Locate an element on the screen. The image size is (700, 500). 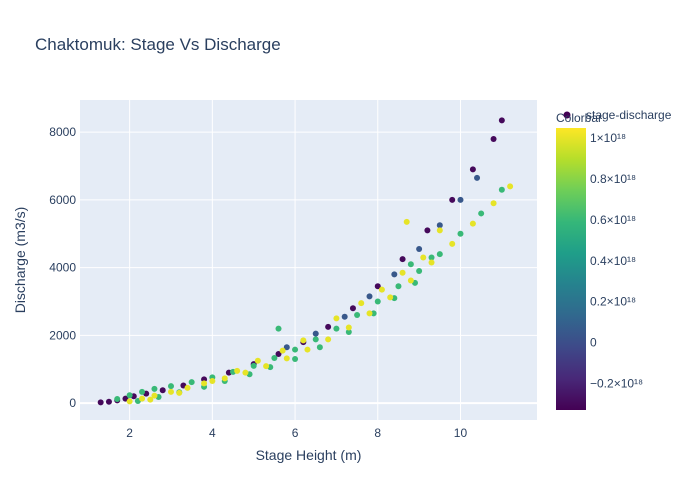
y-tick-label: 4000 is located at coordinates (62, 268).